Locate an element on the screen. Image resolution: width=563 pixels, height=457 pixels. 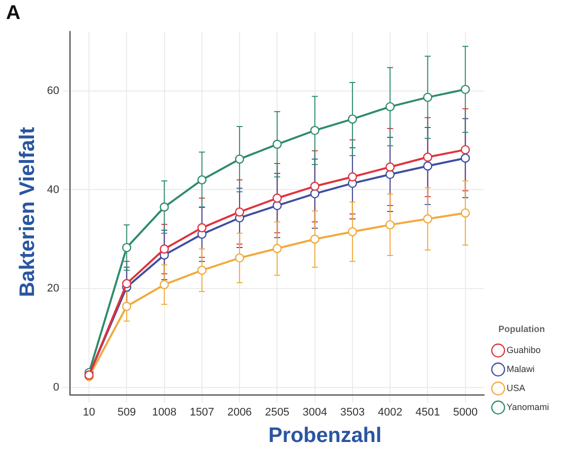
legend-title: Population is located at coordinates (521, 329).